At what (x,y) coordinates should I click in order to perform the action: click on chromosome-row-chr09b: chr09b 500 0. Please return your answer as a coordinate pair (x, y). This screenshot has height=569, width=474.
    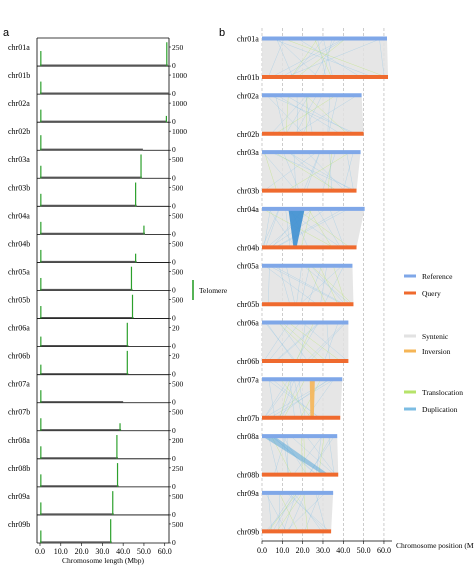
    Looking at the image, I should click on (96, 533).